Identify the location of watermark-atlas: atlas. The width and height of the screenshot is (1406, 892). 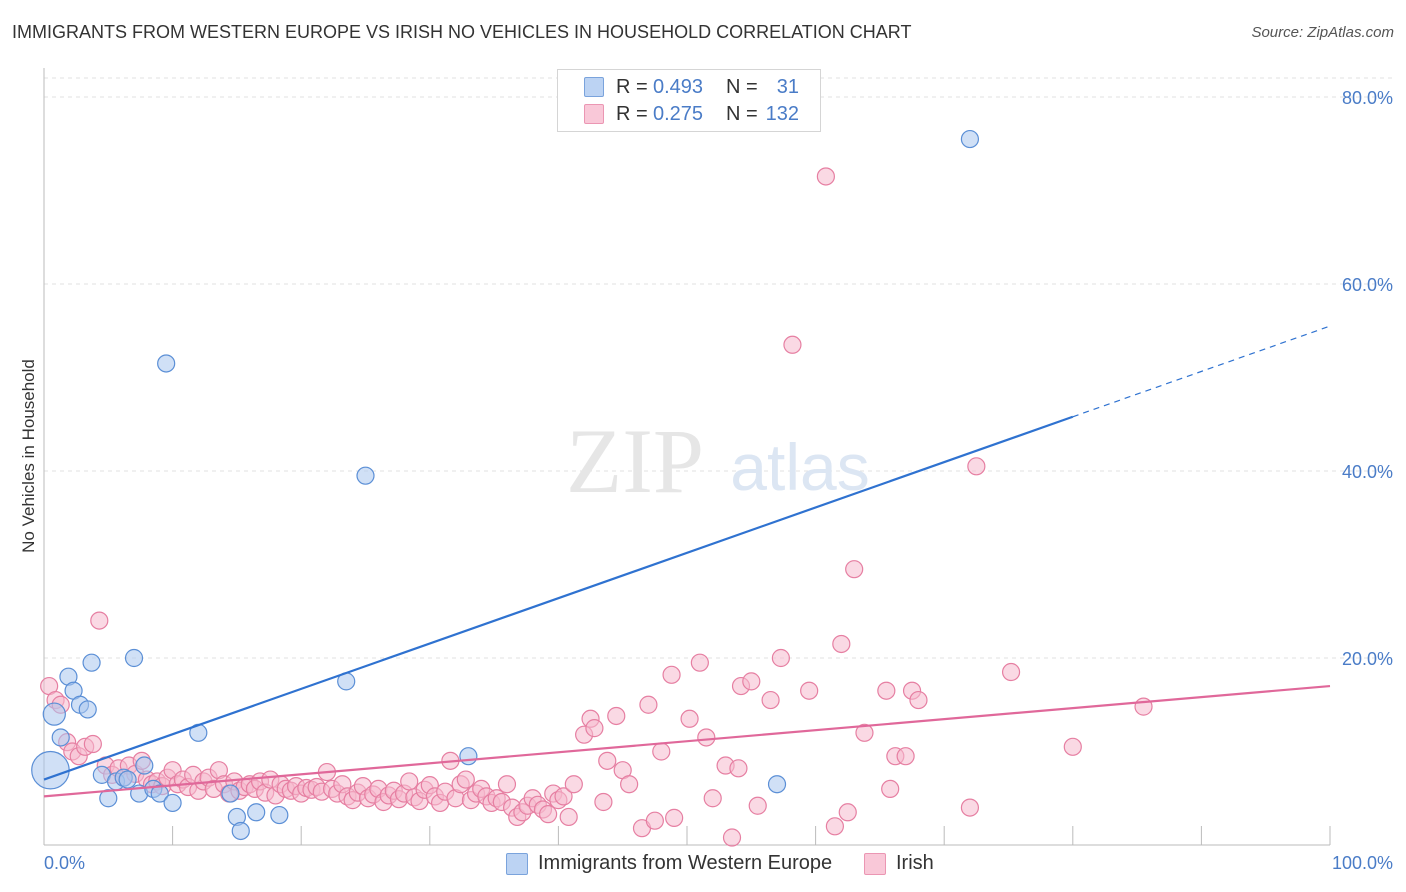
(799, 467).